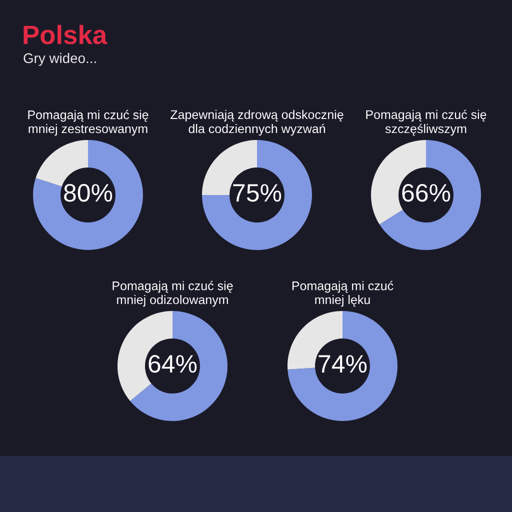 This screenshot has width=512, height=512. I want to click on chart-title: Pomagają mi czuć się szczęśliwszym, so click(426, 123).